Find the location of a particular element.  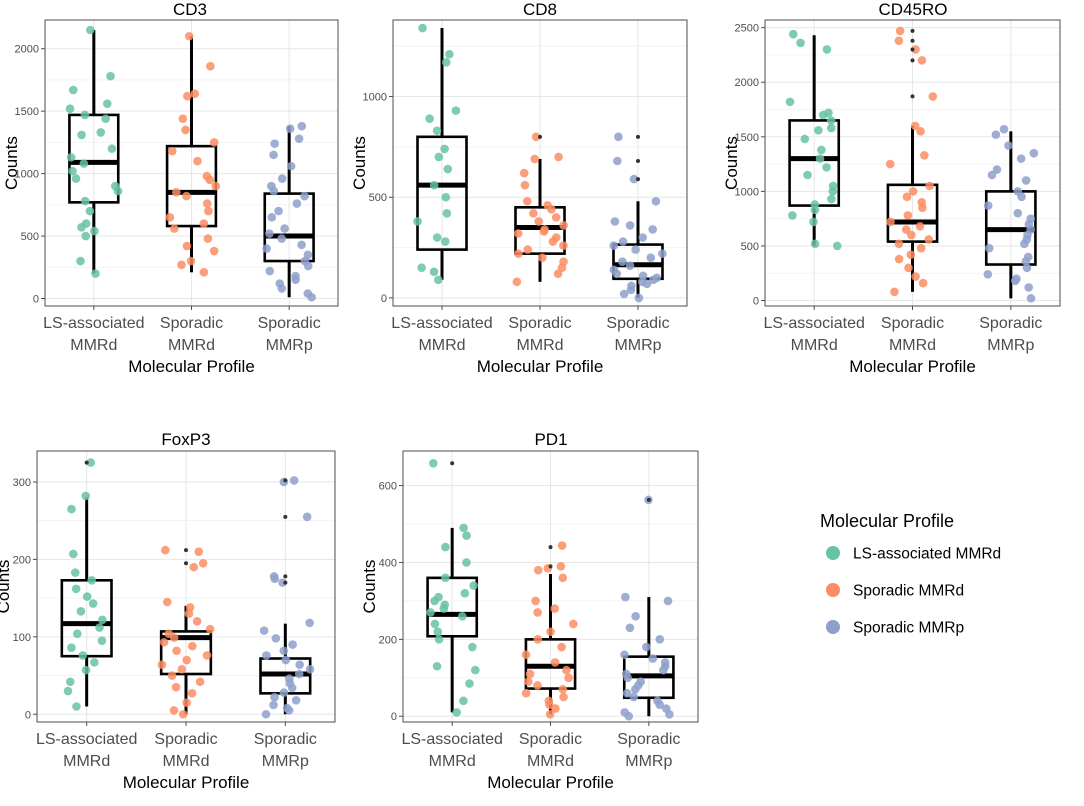

y-tick-label: 2000 is located at coordinates (27, 50).